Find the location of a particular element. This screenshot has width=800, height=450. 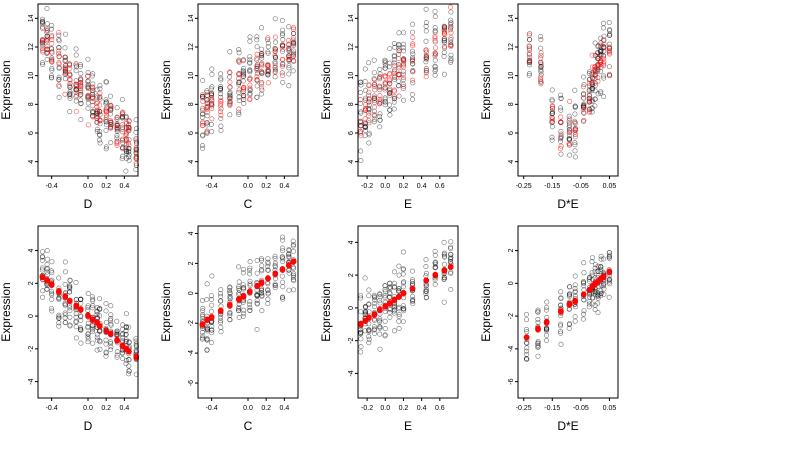

y-tick-label: 0 is located at coordinates (511, 283).